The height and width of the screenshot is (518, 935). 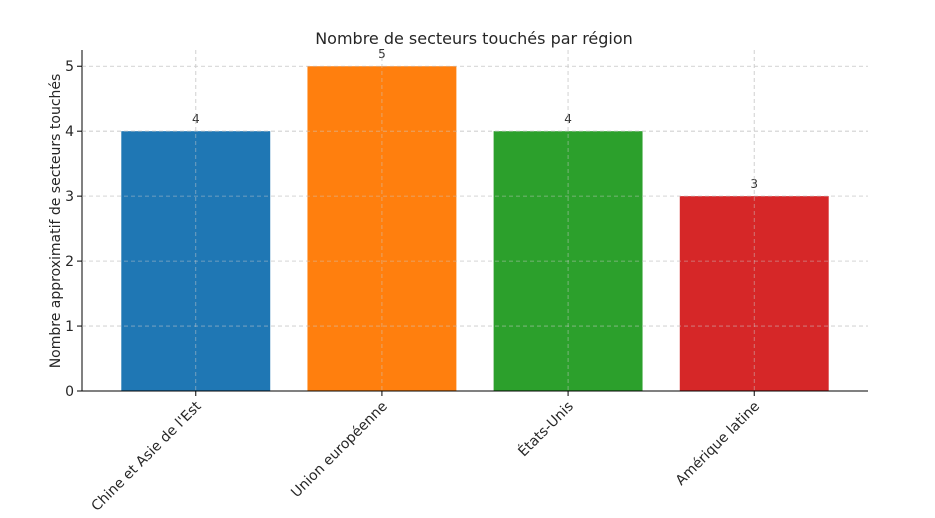 I want to click on y-tick-label: 3, so click(x=69, y=197).